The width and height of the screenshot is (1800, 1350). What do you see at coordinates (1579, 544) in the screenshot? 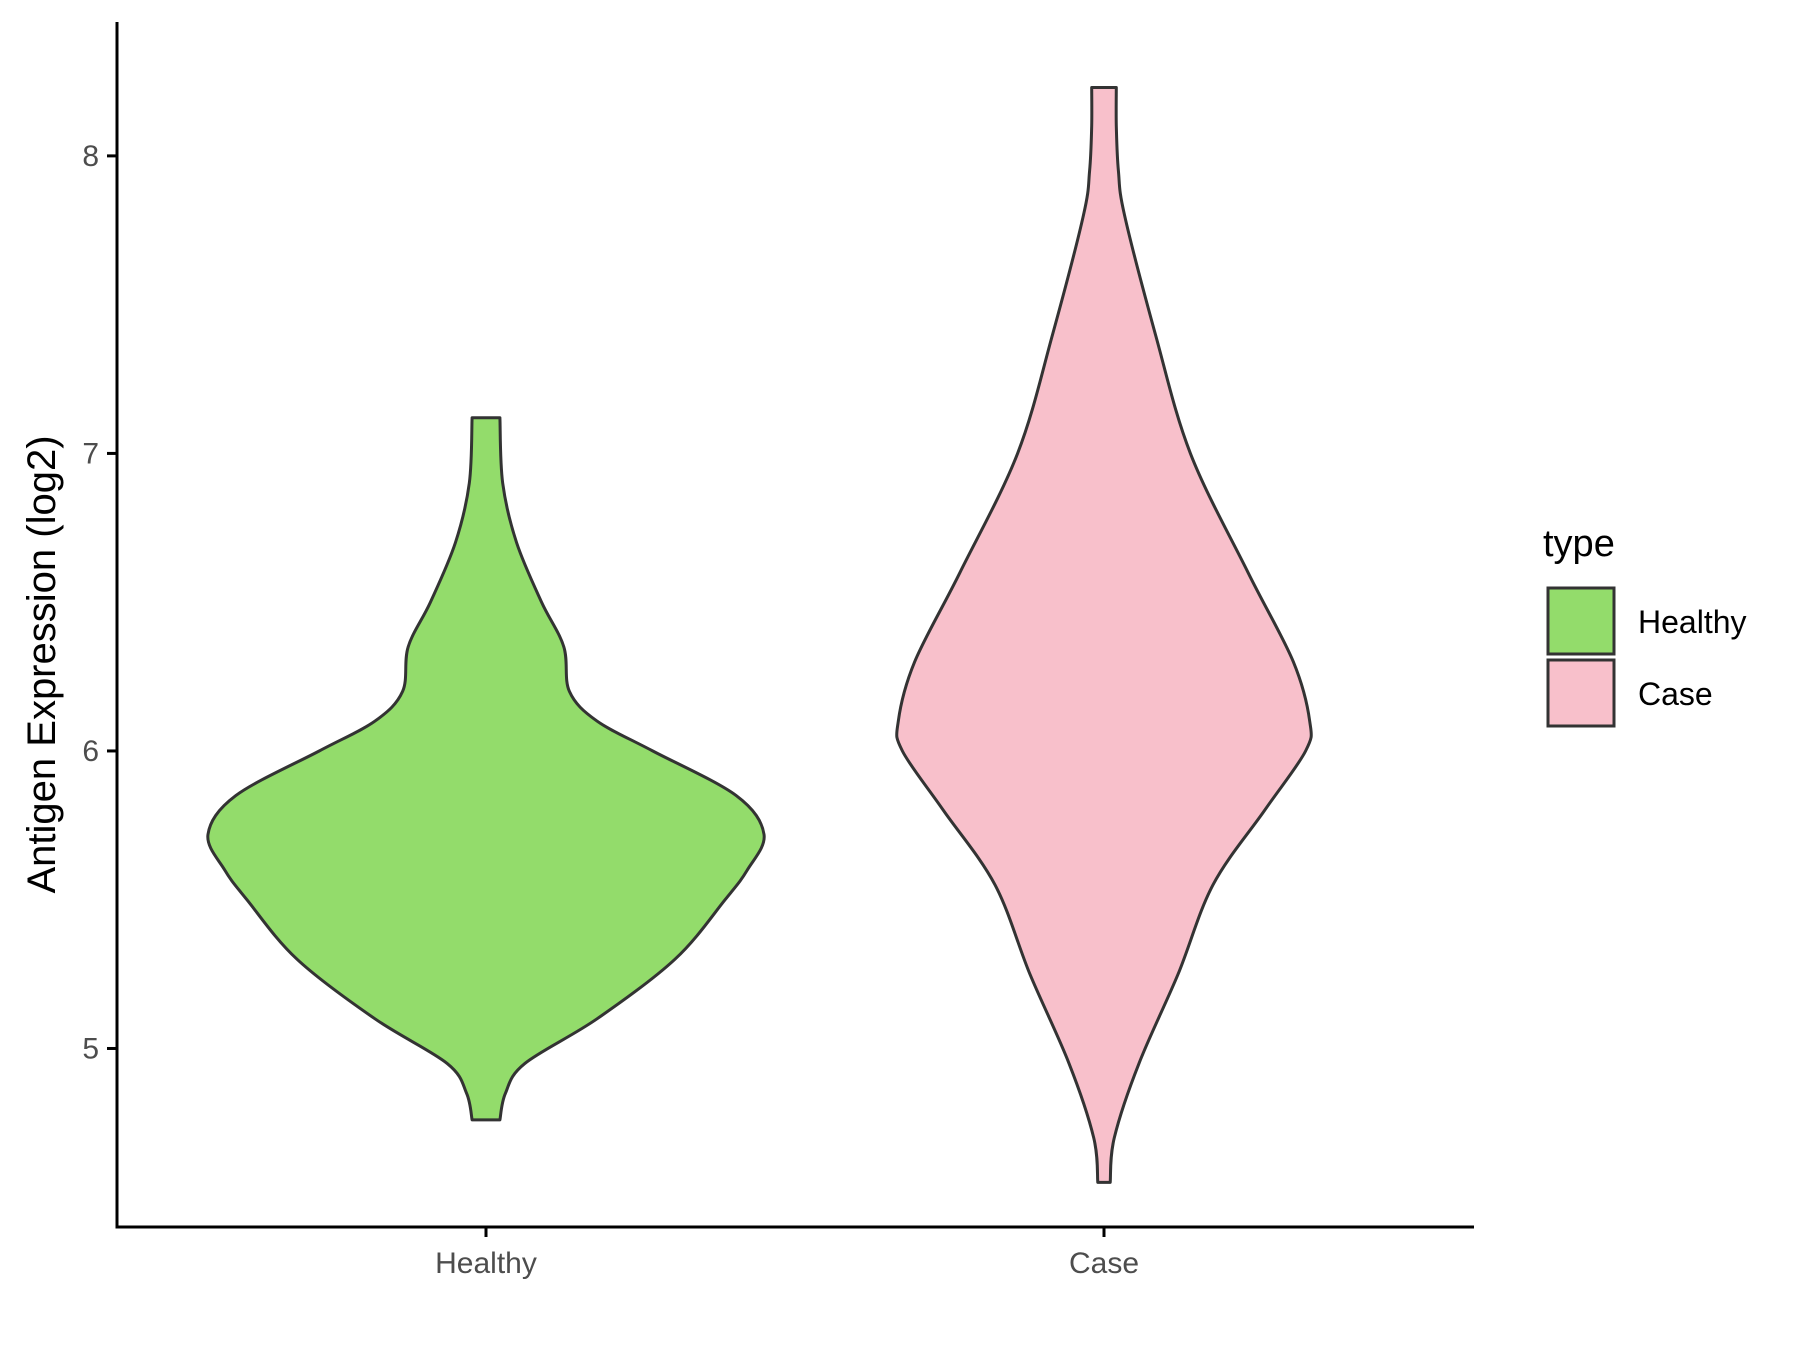
I see `legend-title: type` at bounding box center [1579, 544].